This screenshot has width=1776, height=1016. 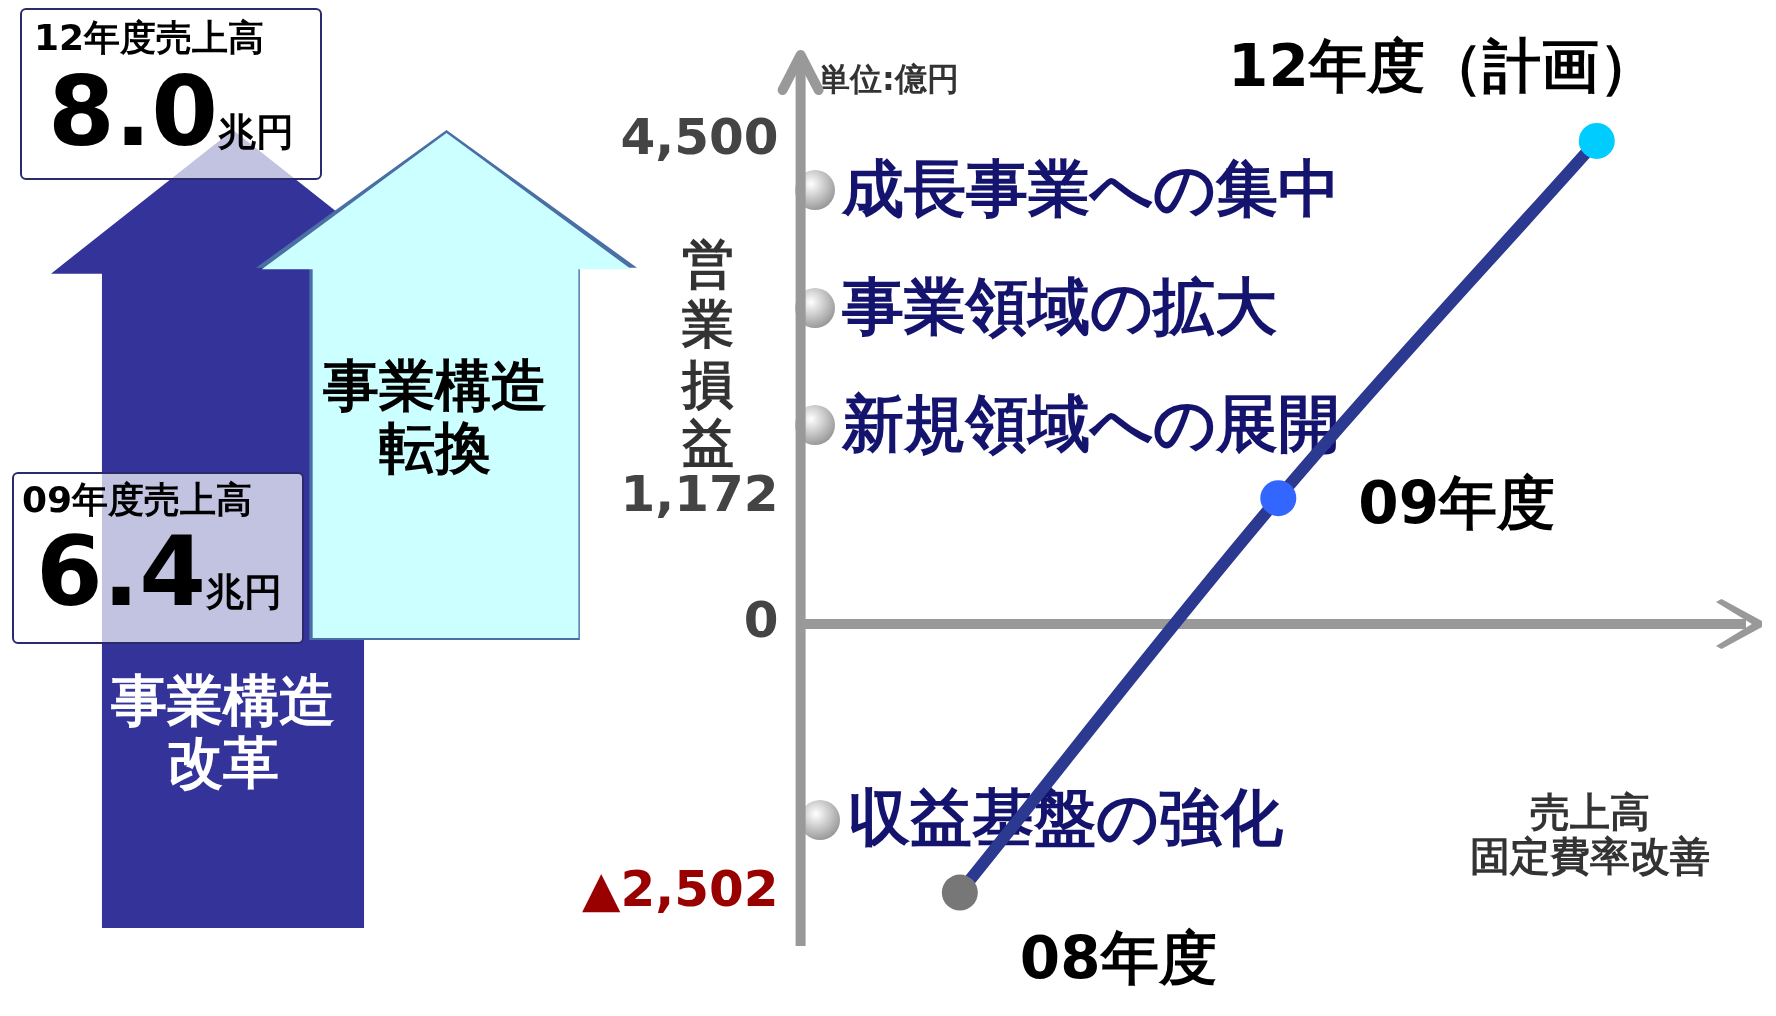 What do you see at coordinates (1457, 503) in the screenshot?
I see `annotation: 09年度` at bounding box center [1457, 503].